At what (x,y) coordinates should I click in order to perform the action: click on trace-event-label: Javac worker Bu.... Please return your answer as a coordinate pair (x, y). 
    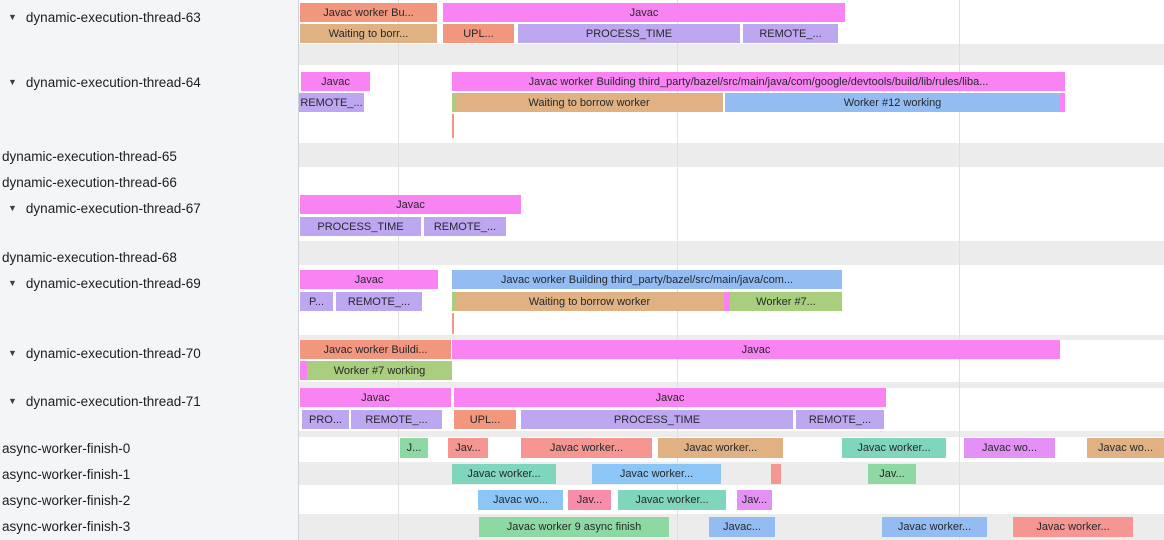
    Looking at the image, I should click on (368, 12).